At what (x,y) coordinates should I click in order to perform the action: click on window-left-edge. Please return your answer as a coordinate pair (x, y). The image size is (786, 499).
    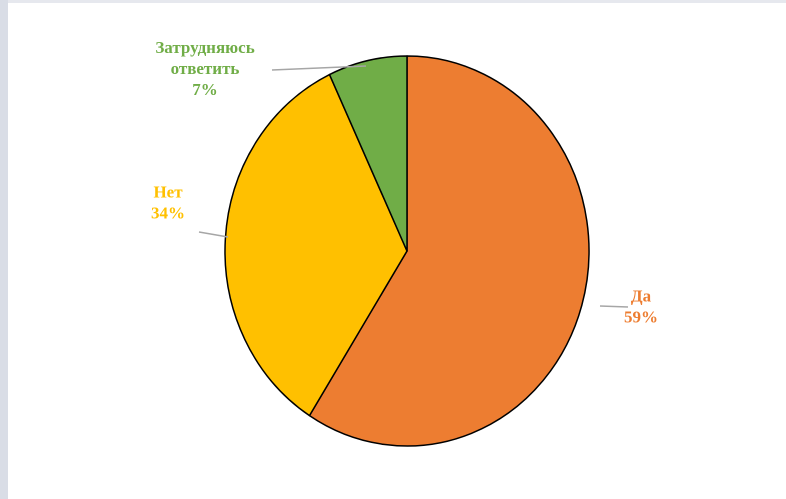
    Looking at the image, I should click on (4, 249).